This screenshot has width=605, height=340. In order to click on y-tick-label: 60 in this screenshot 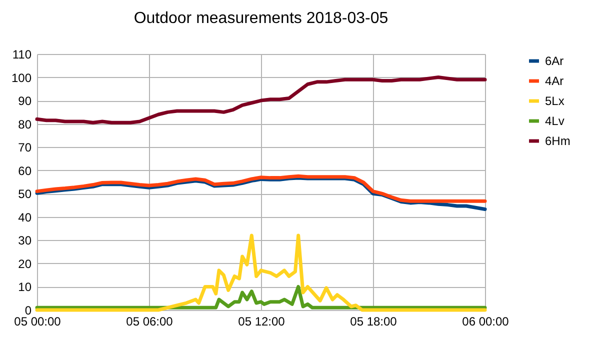, I will do `click(25, 171)`.